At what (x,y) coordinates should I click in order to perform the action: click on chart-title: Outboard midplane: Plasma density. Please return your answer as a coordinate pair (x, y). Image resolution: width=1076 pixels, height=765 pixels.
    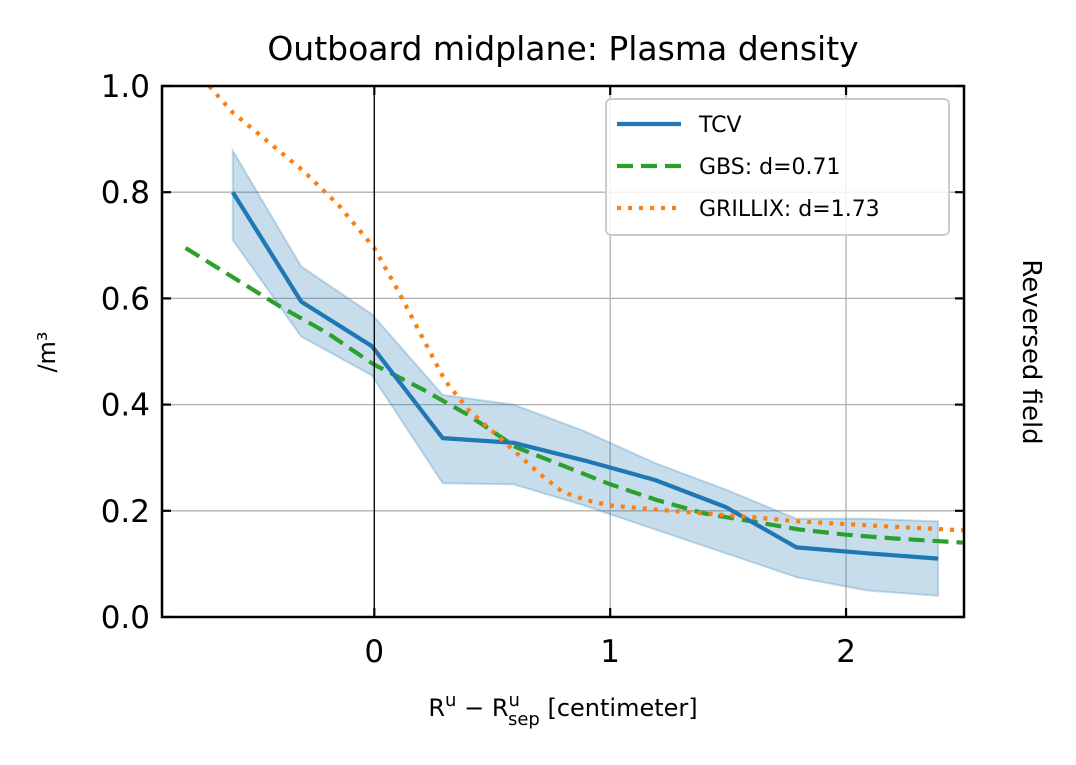
    Looking at the image, I should click on (562, 48).